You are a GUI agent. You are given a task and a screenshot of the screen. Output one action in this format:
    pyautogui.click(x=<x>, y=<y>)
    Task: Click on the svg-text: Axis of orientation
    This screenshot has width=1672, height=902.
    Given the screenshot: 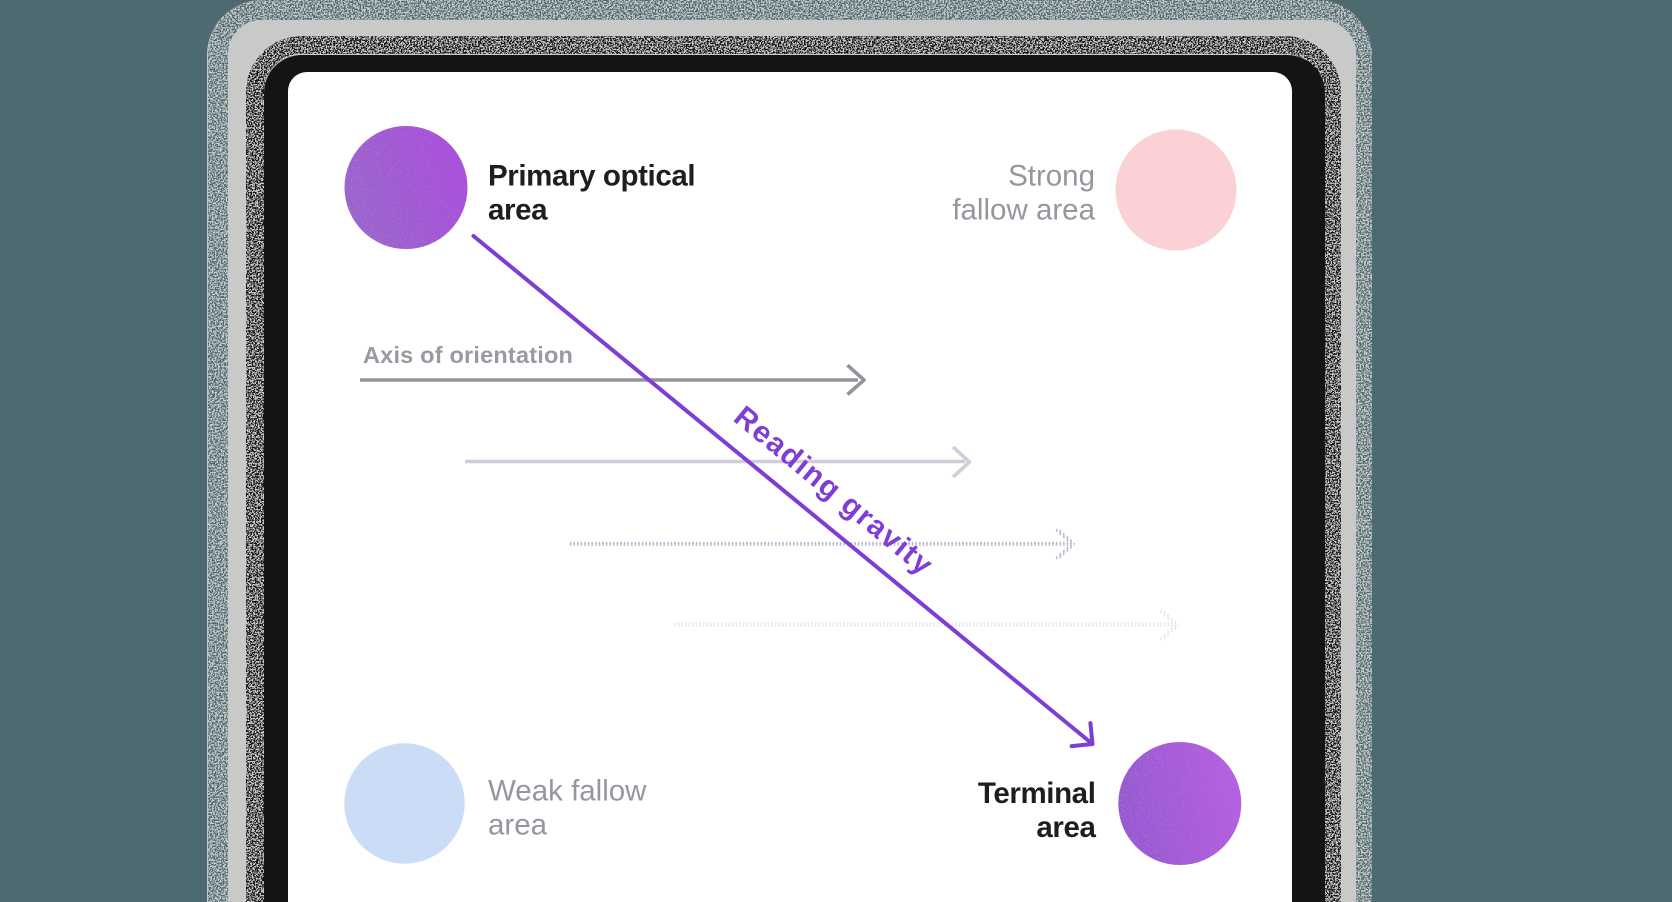 What is the action you would take?
    pyautogui.click(x=468, y=355)
    